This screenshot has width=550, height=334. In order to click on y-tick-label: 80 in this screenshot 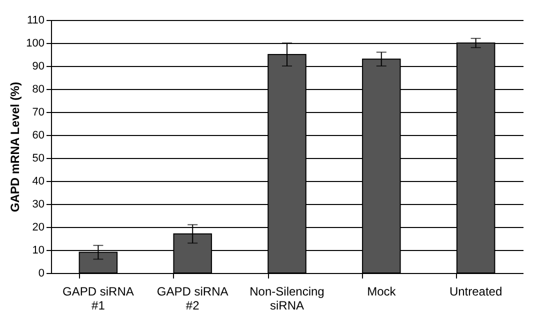, I will do `click(38, 90)`.